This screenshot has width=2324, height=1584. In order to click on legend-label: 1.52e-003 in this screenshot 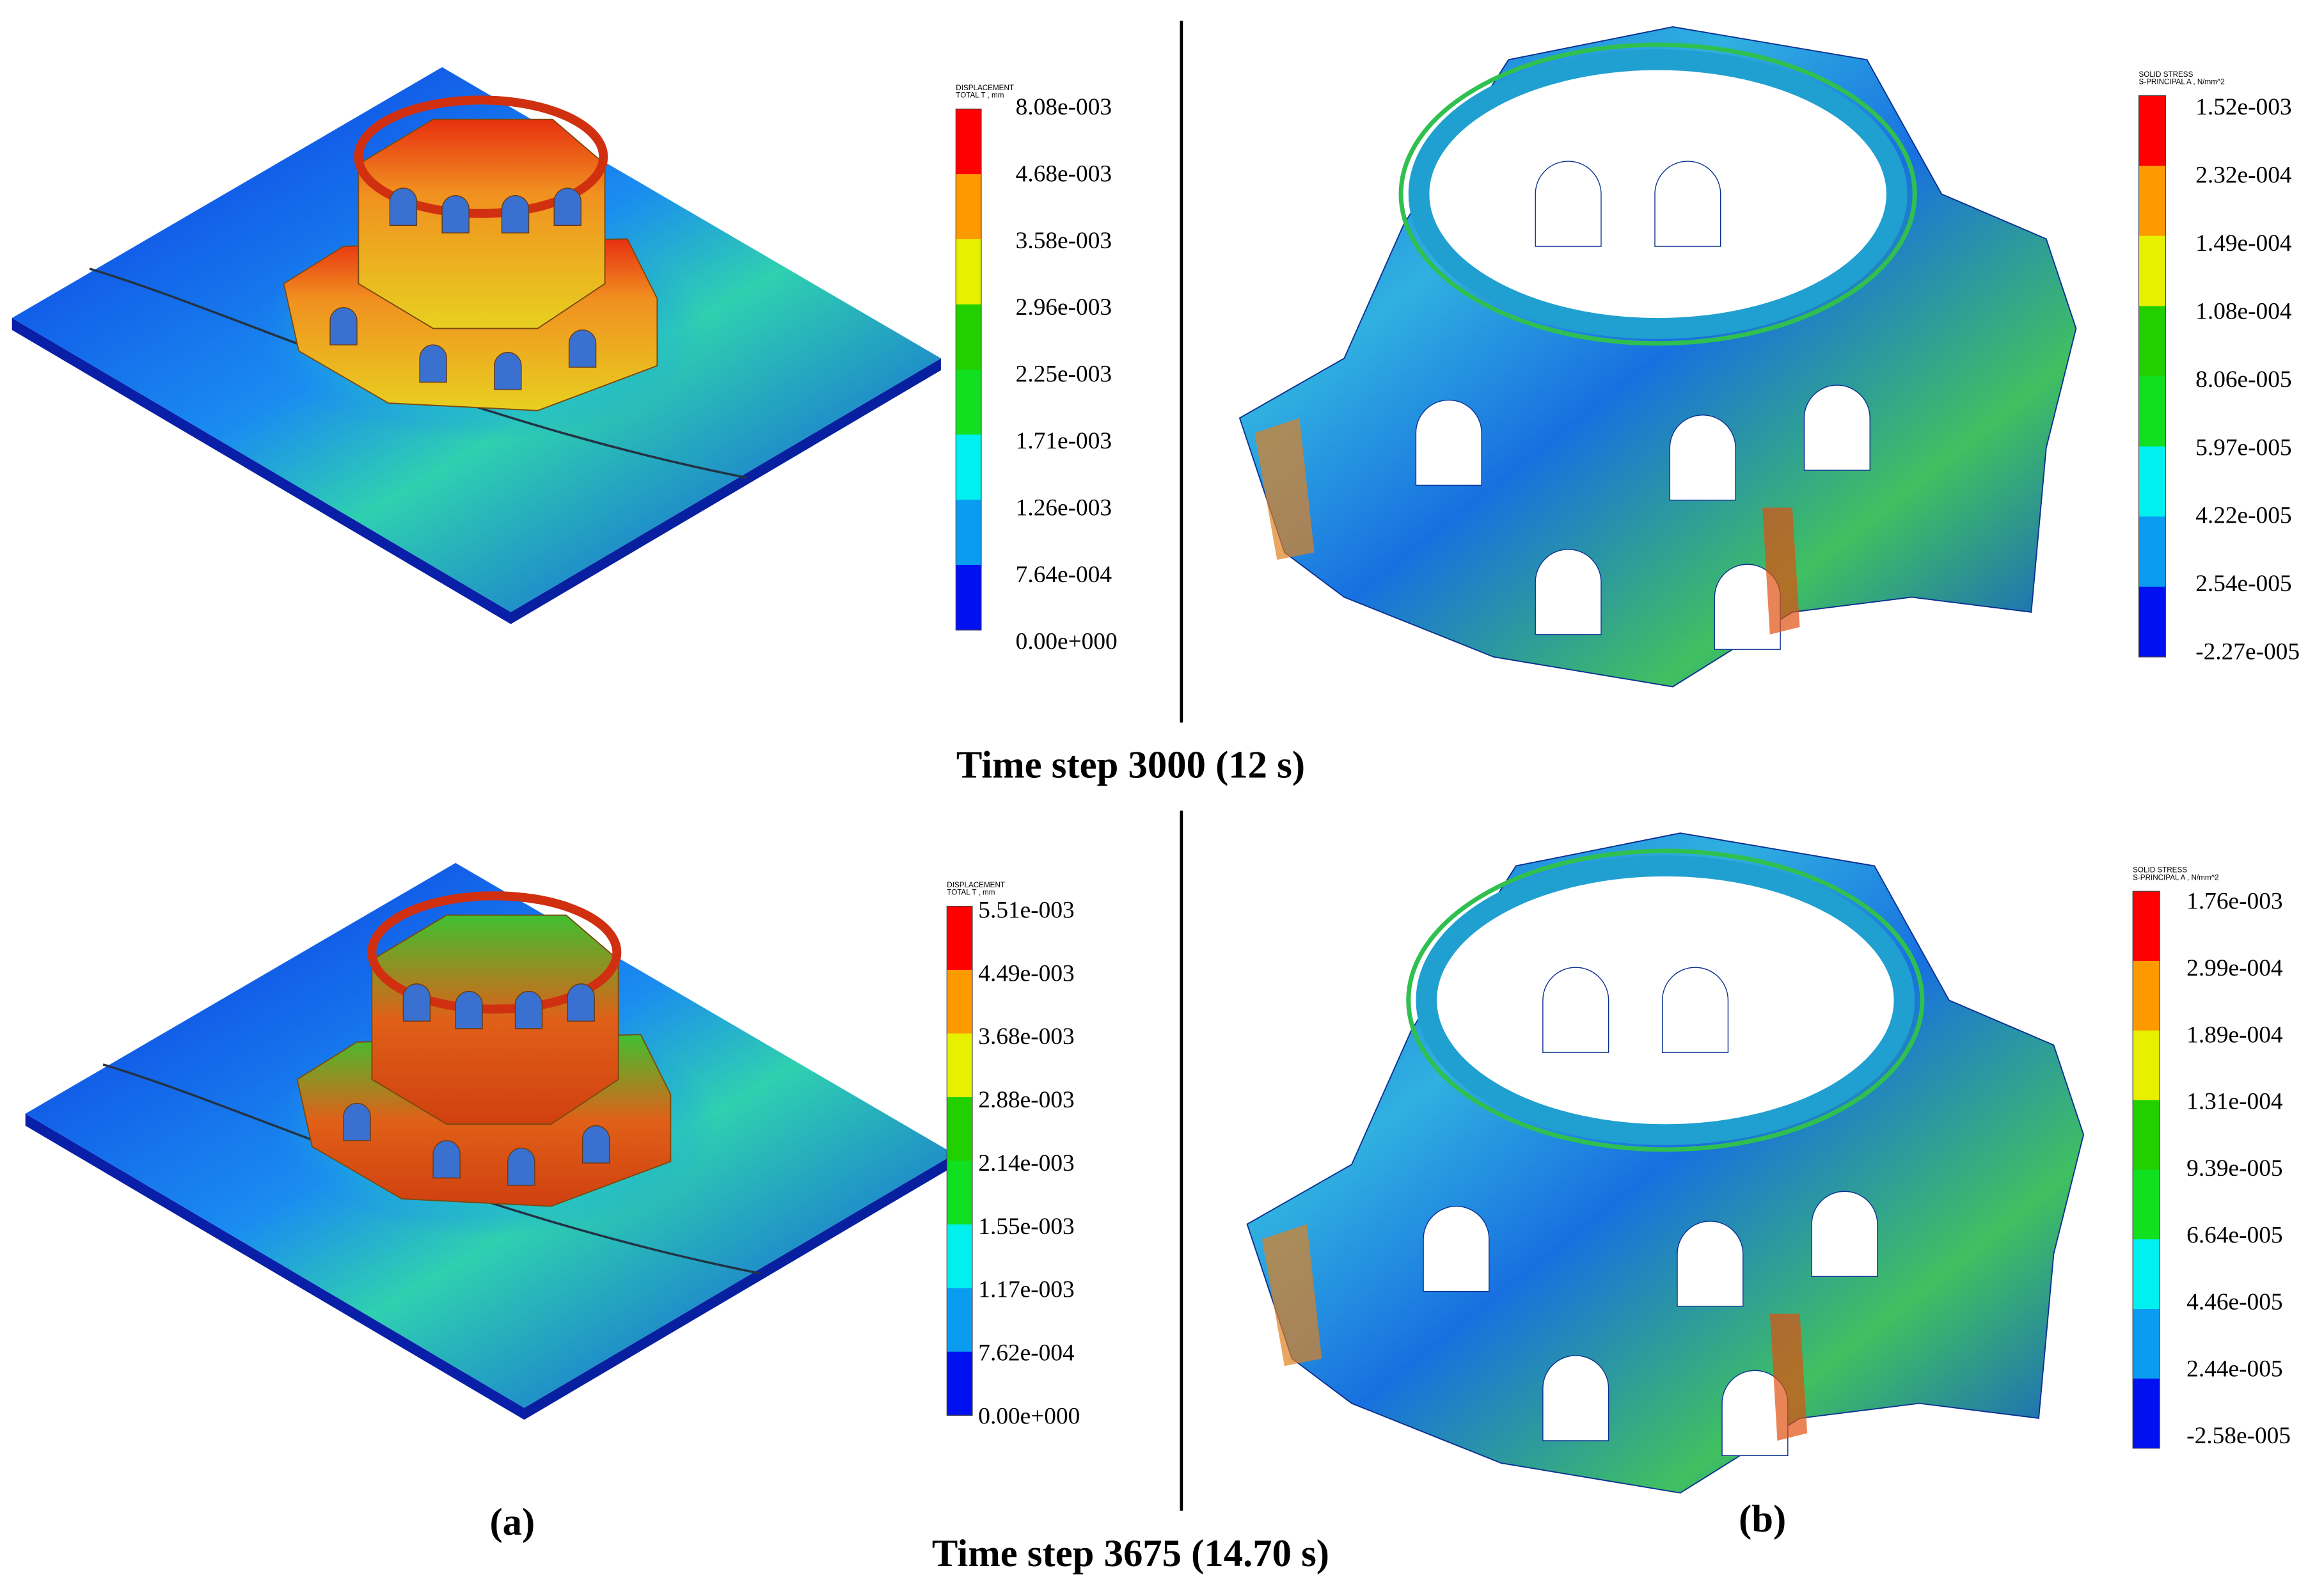, I will do `click(2243, 107)`.